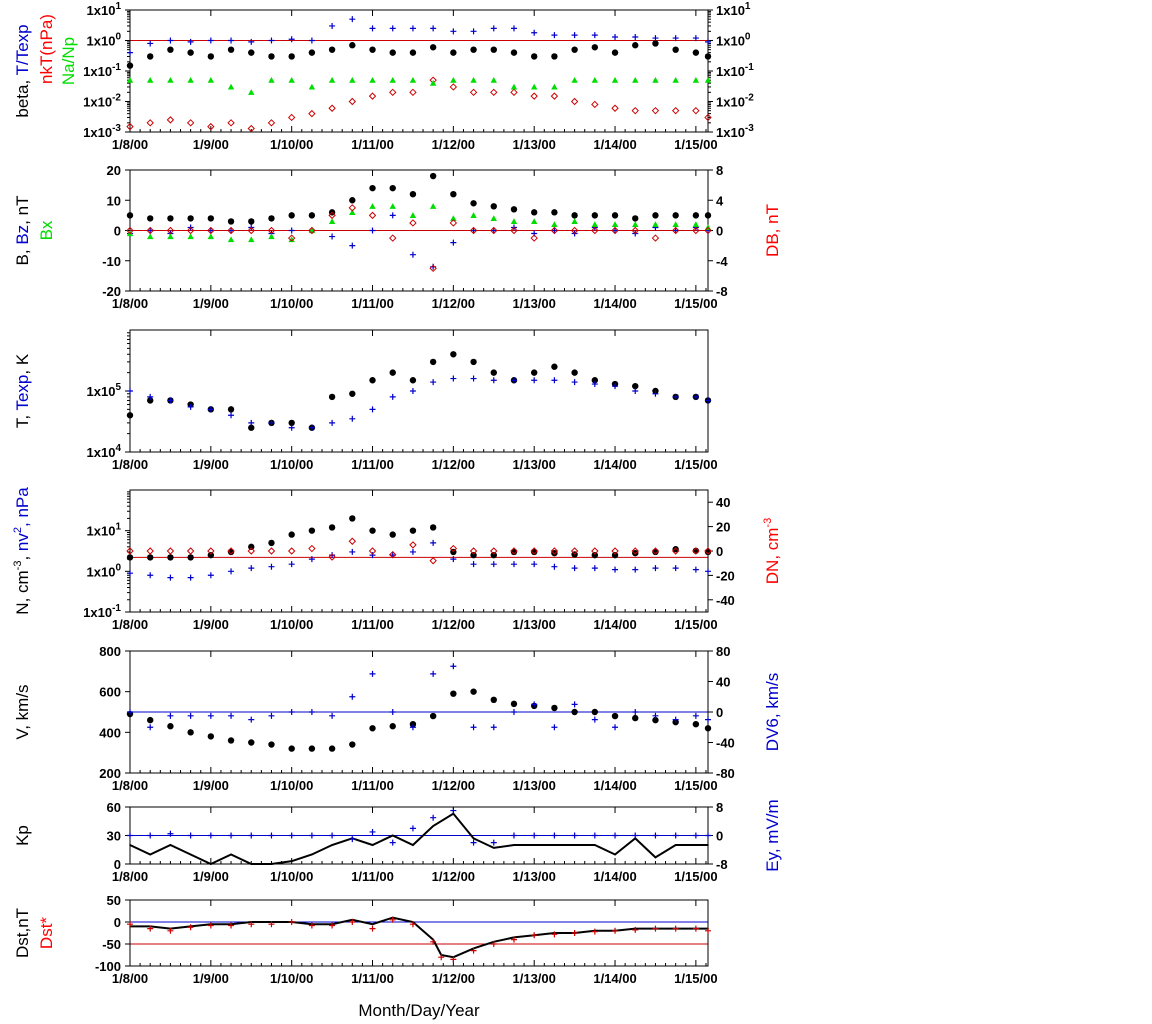 Image resolution: width=1152 pixels, height=1024 pixels. I want to click on y-right-tick-label: 0, so click(719, 231).